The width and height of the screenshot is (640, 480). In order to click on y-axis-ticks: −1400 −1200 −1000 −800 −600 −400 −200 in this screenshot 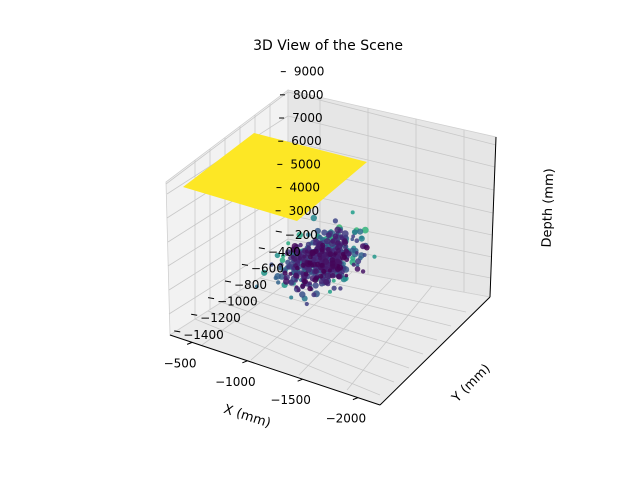, I will do `click(246, 285)`.